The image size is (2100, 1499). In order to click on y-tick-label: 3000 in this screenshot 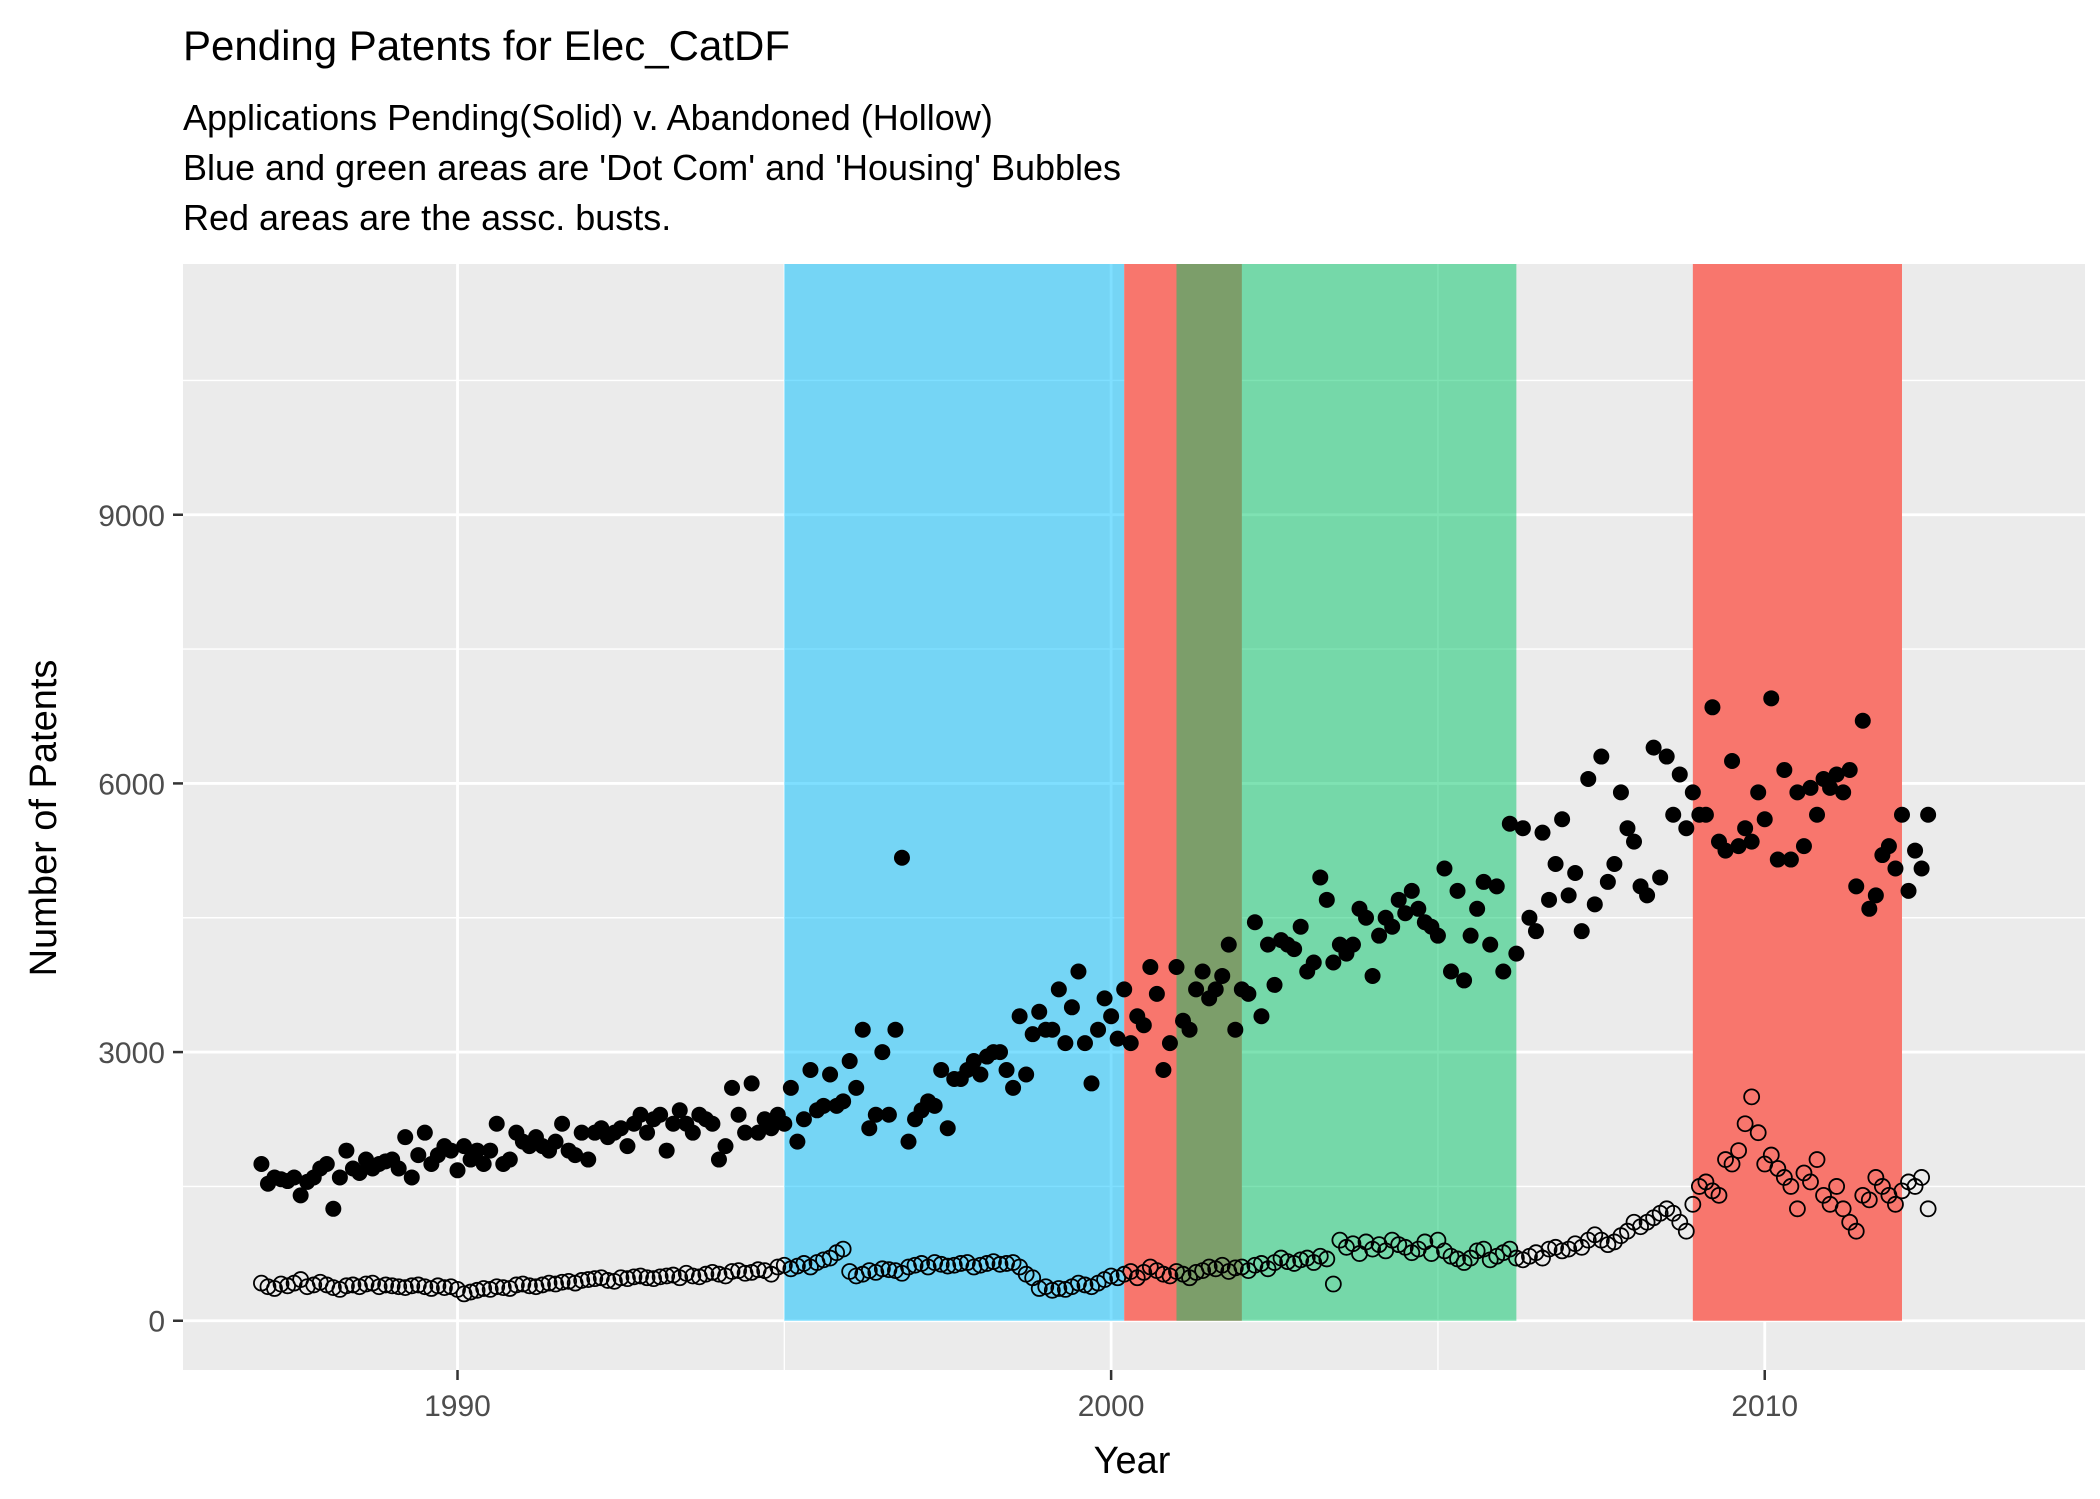, I will do `click(131, 1053)`.